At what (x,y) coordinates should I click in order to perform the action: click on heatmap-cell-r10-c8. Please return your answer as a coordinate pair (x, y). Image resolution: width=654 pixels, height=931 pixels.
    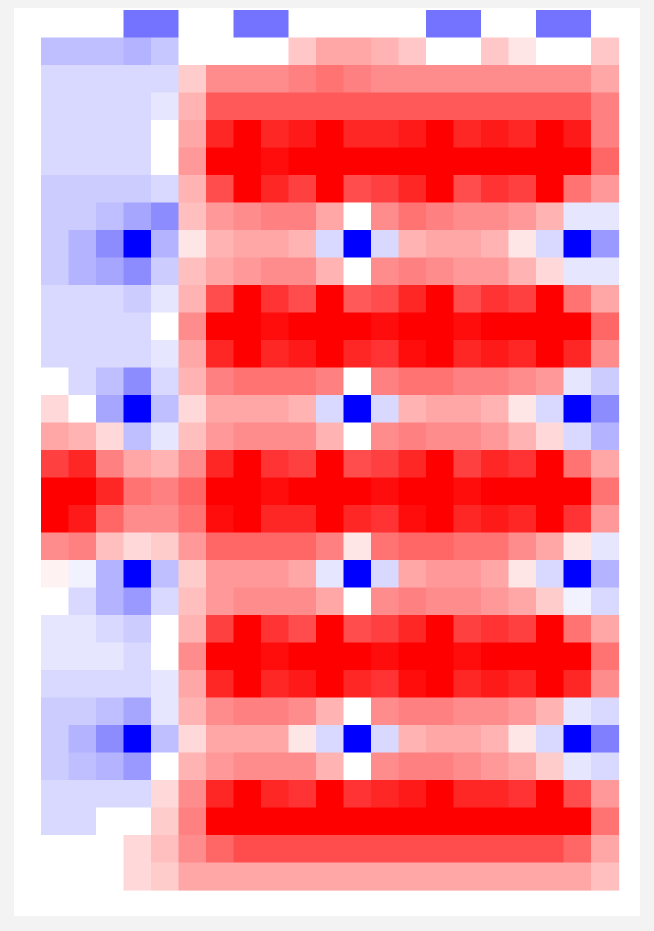
    Looking at the image, I should click on (275, 299).